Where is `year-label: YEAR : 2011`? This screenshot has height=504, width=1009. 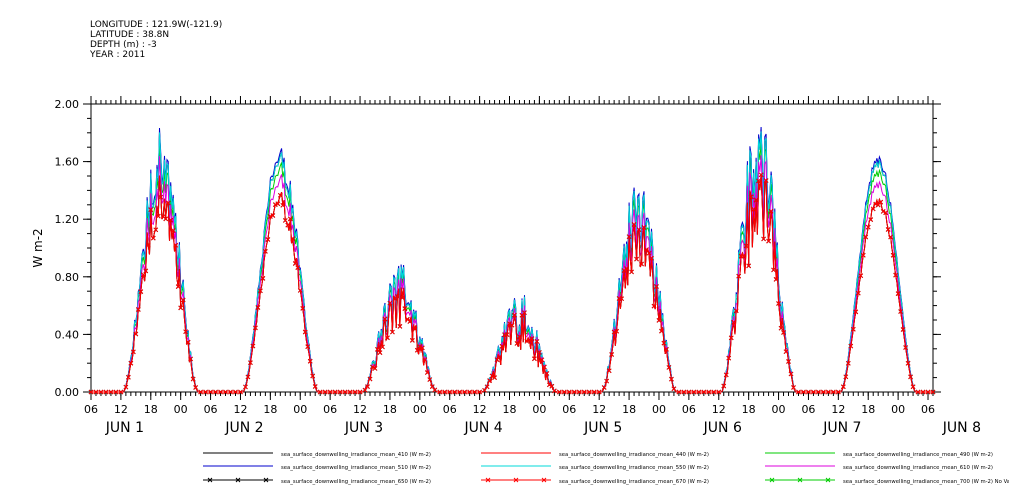
year-label: YEAR : 2011 is located at coordinates (118, 55).